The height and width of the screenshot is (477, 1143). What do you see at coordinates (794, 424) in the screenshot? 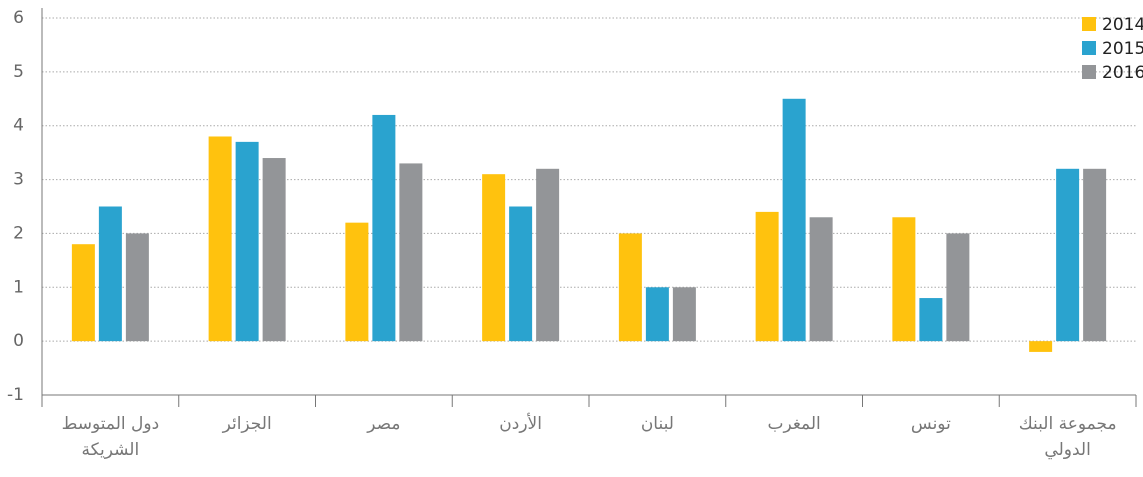
I see `x-tick-label: المغرب` at bounding box center [794, 424].